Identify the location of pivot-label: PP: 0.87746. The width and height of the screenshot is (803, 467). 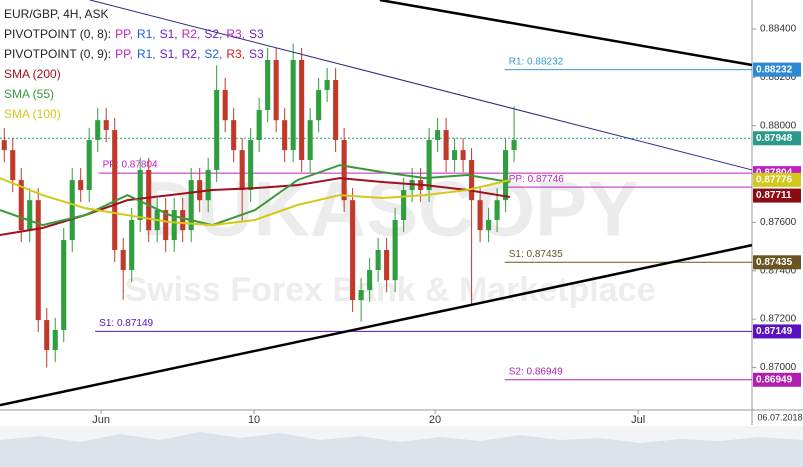
(536, 179).